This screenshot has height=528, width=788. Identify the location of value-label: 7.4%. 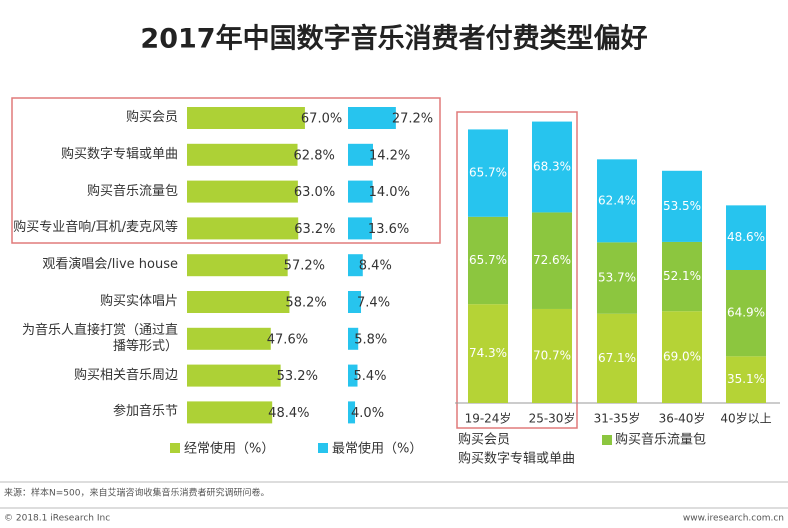
(373, 303).